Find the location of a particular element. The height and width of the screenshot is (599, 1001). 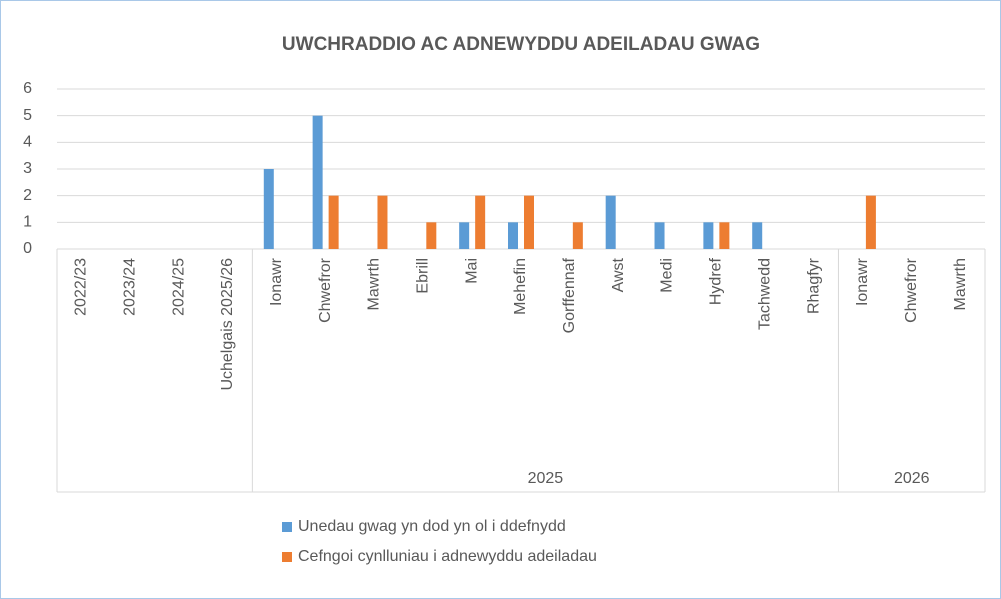

x-tick-label: Medi is located at coordinates (667, 275).